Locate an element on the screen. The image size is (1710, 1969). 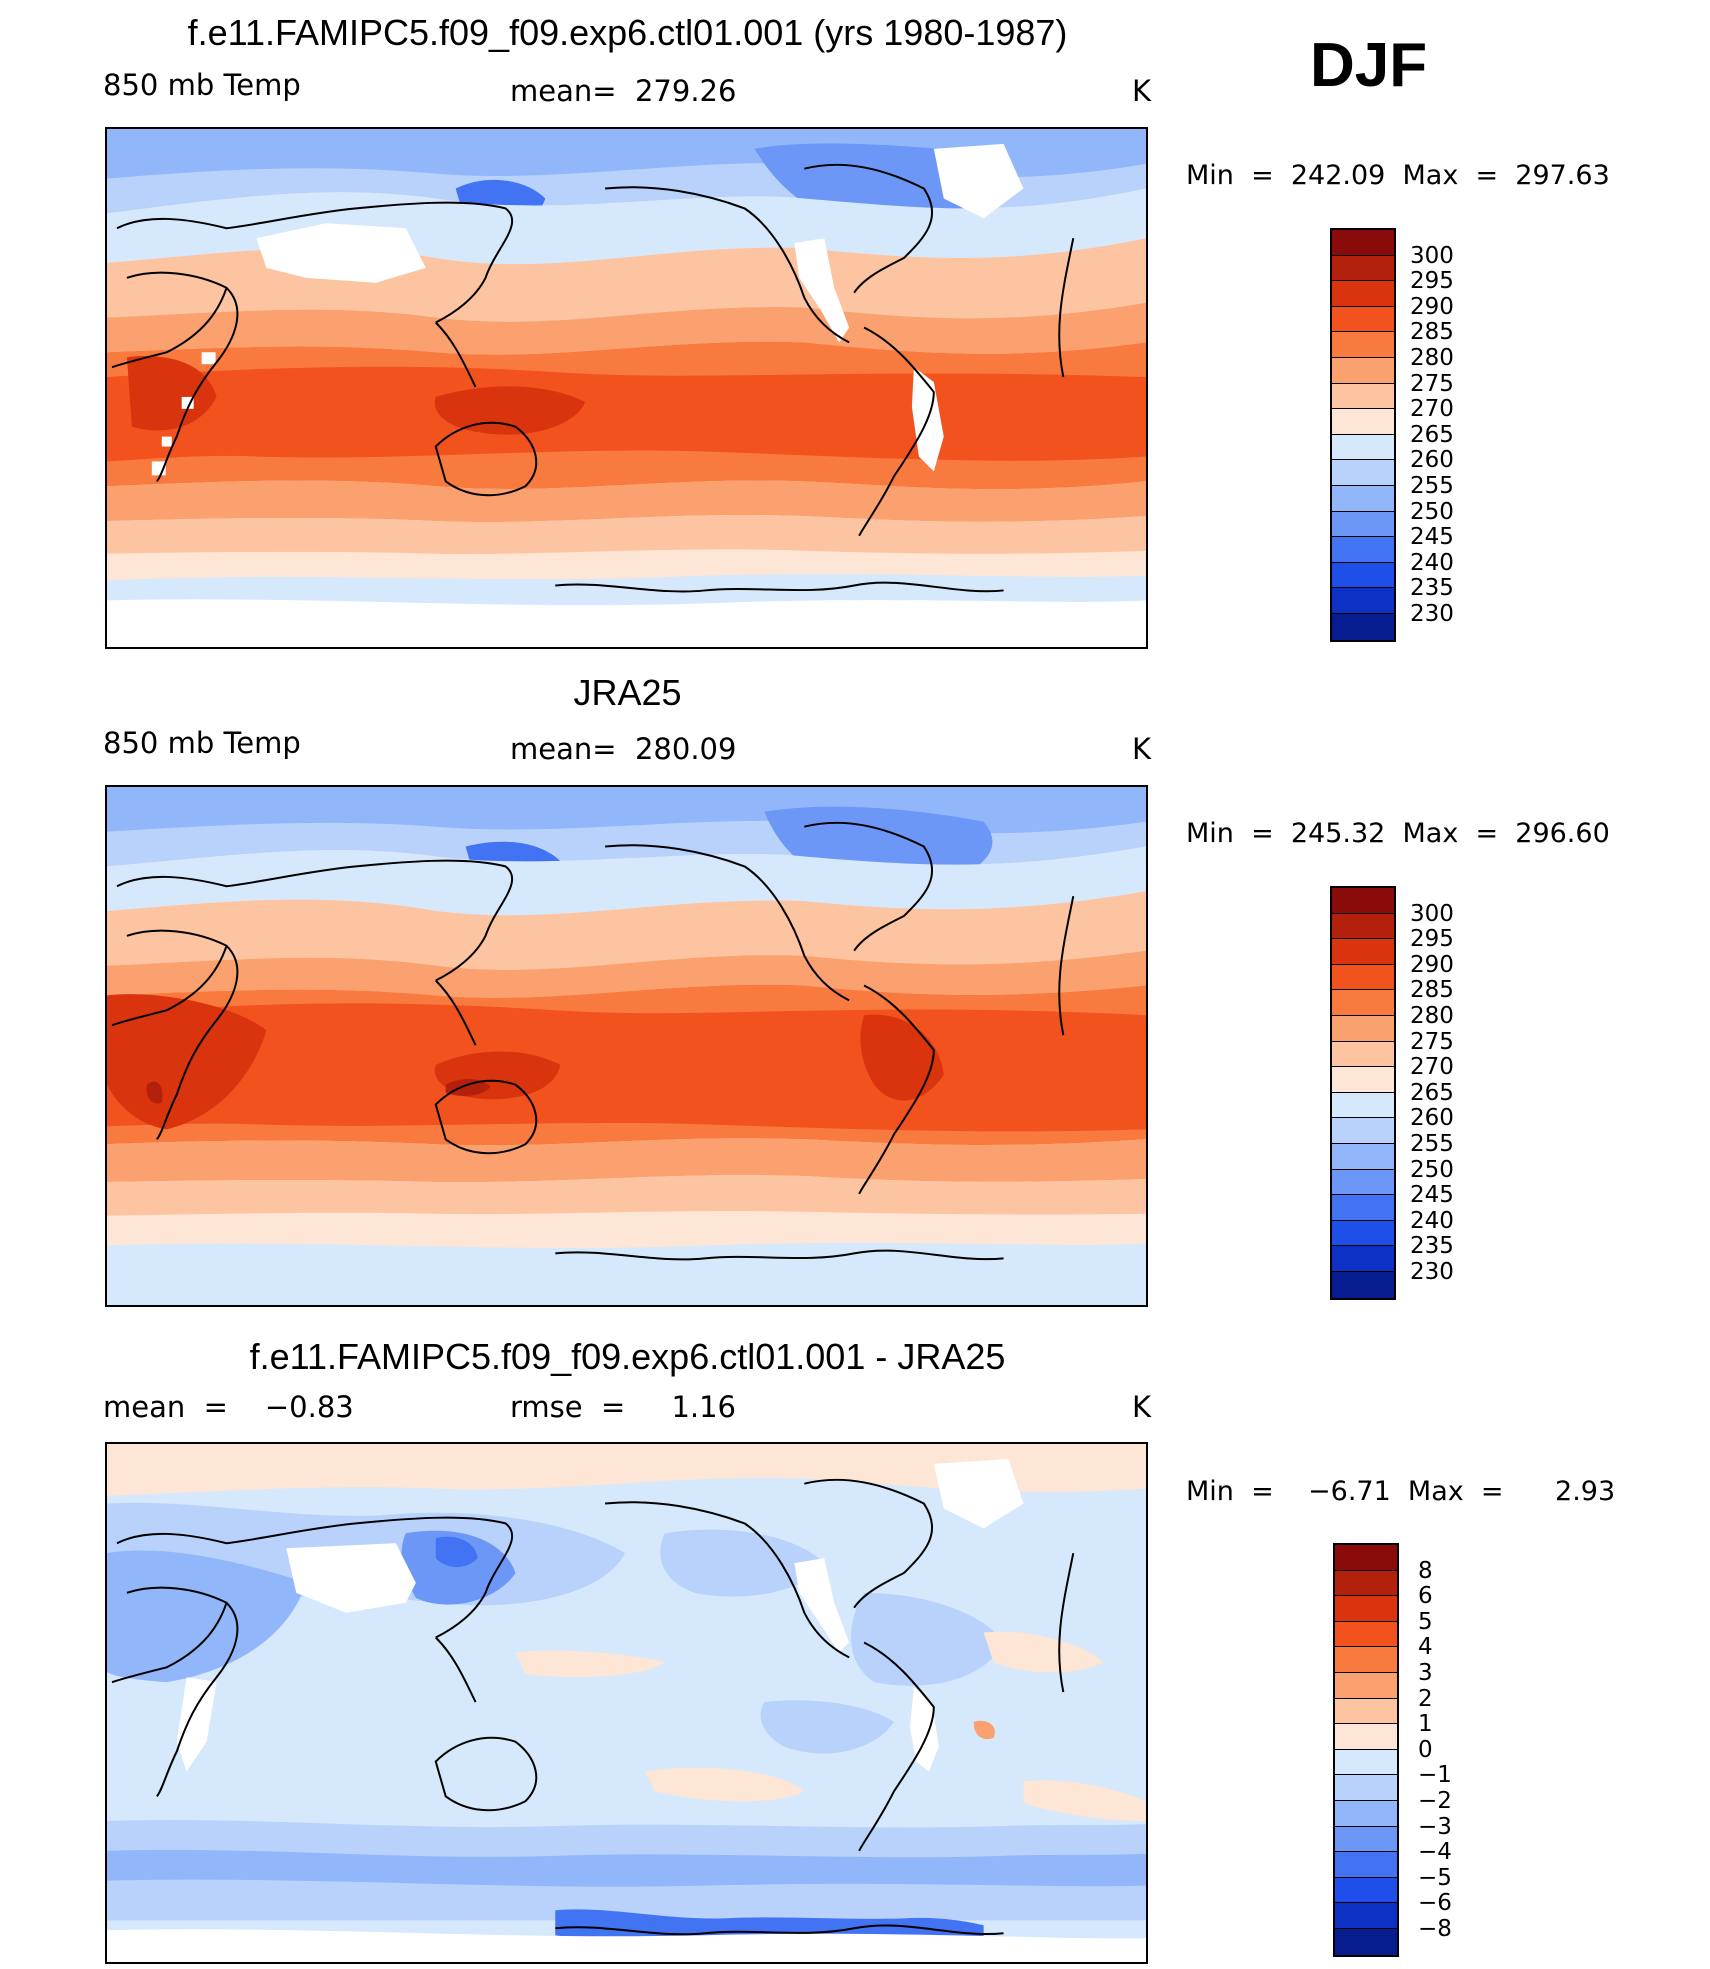
panel-2-title: JRA25 is located at coordinates (627, 692).